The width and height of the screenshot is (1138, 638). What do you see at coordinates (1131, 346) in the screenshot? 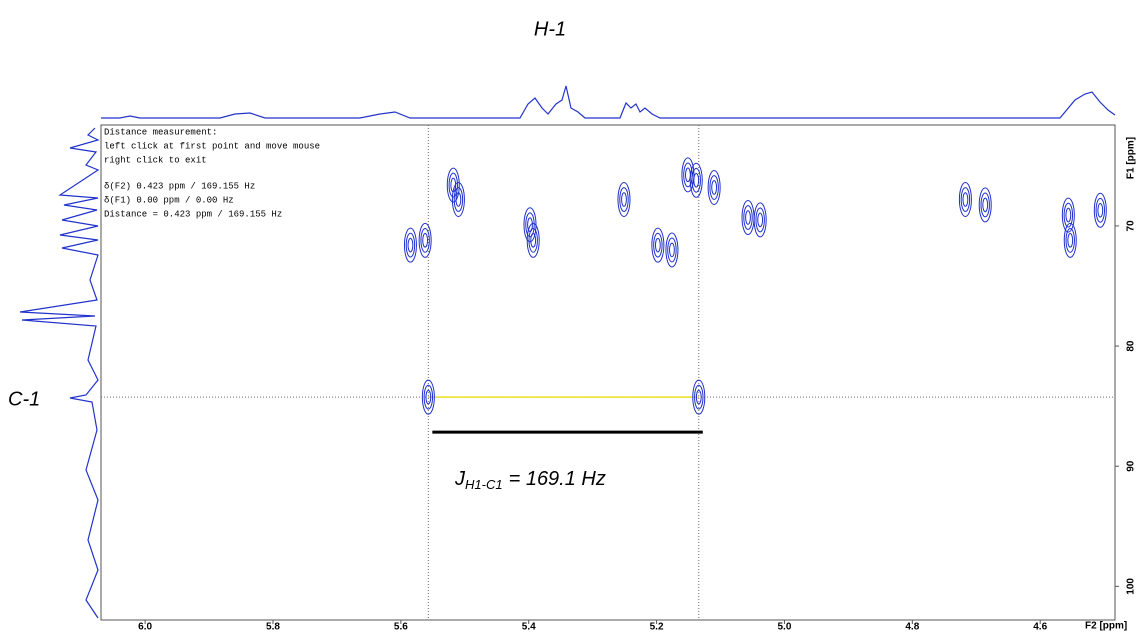
I see `y-tick-label: 80` at bounding box center [1131, 346].